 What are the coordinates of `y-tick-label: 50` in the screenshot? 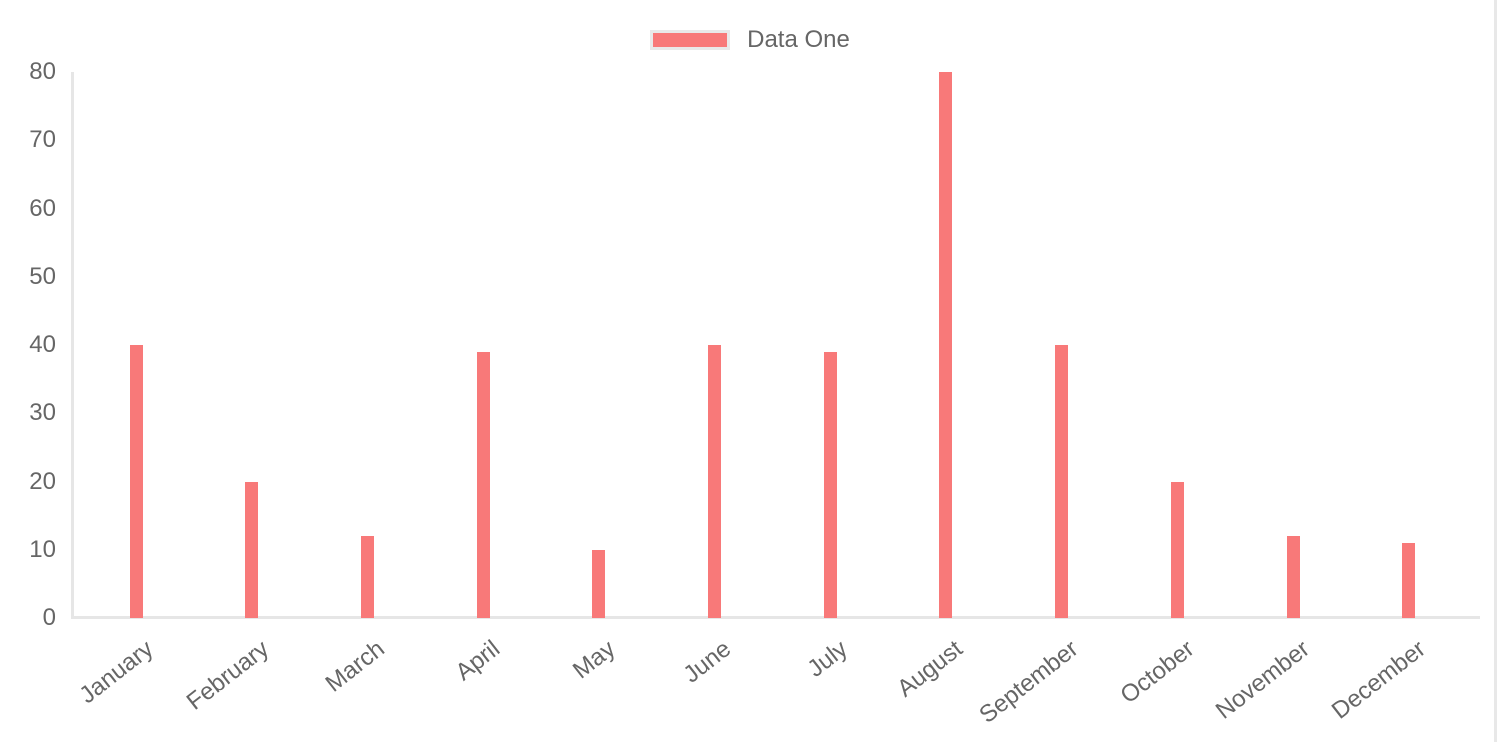 It's located at (42, 276).